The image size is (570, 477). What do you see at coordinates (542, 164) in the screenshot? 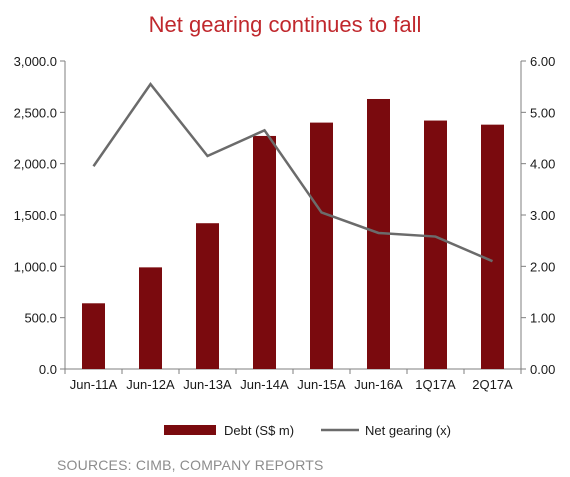
I see `right-axis-tick-label: 4.00` at bounding box center [542, 164].